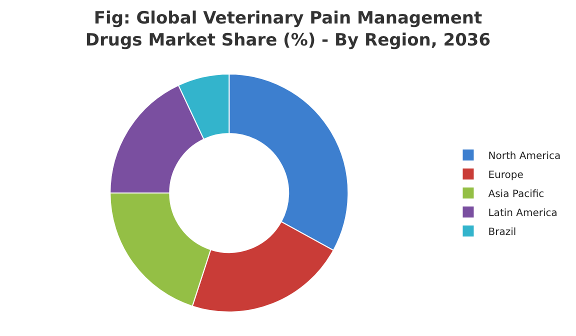  What do you see at coordinates (288, 29) in the screenshot?
I see `chart-title: Fig: Global Veterinary Pain Management Drugs Market Share (%) - By Region, 2036` at bounding box center [288, 29].